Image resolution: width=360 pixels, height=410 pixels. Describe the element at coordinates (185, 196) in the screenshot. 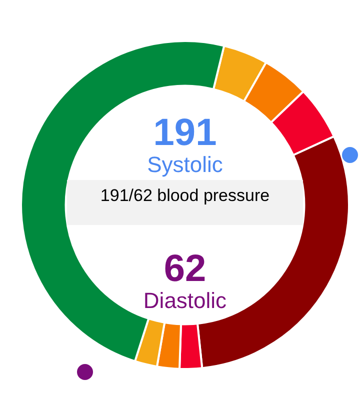

I see `text: 191/62 blood pressure` at that location.